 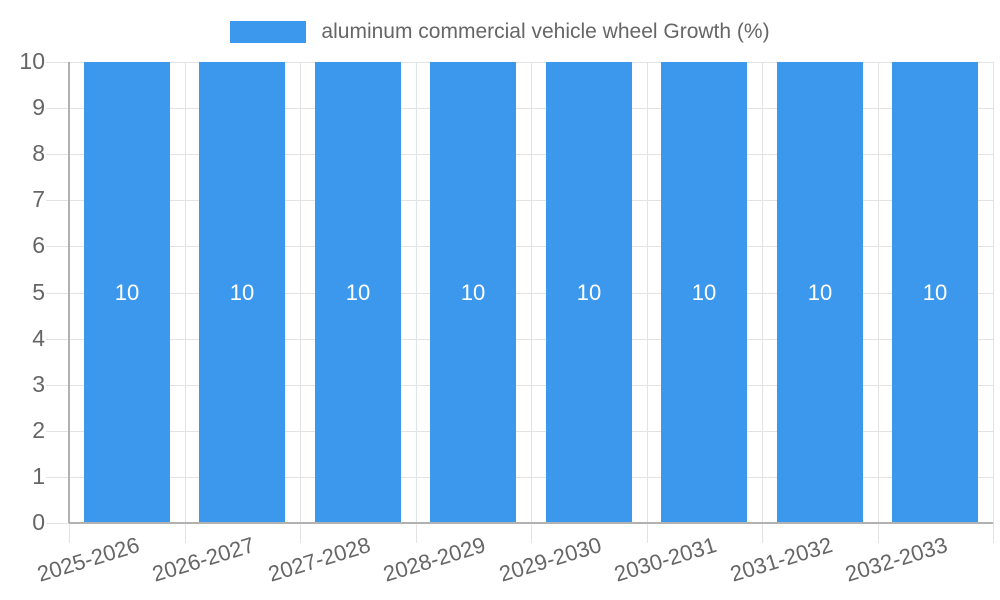 I want to click on y-tick-label: 7, so click(x=38, y=199).